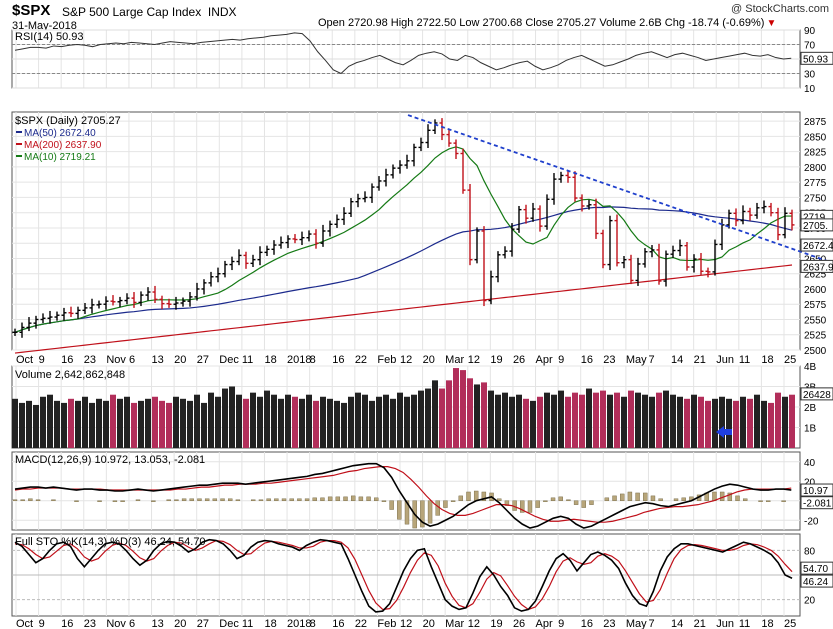 This screenshot has width=833, height=629. Describe the element at coordinates (811, 521) in the screenshot. I see `macd-tick-label: -20` at that location.